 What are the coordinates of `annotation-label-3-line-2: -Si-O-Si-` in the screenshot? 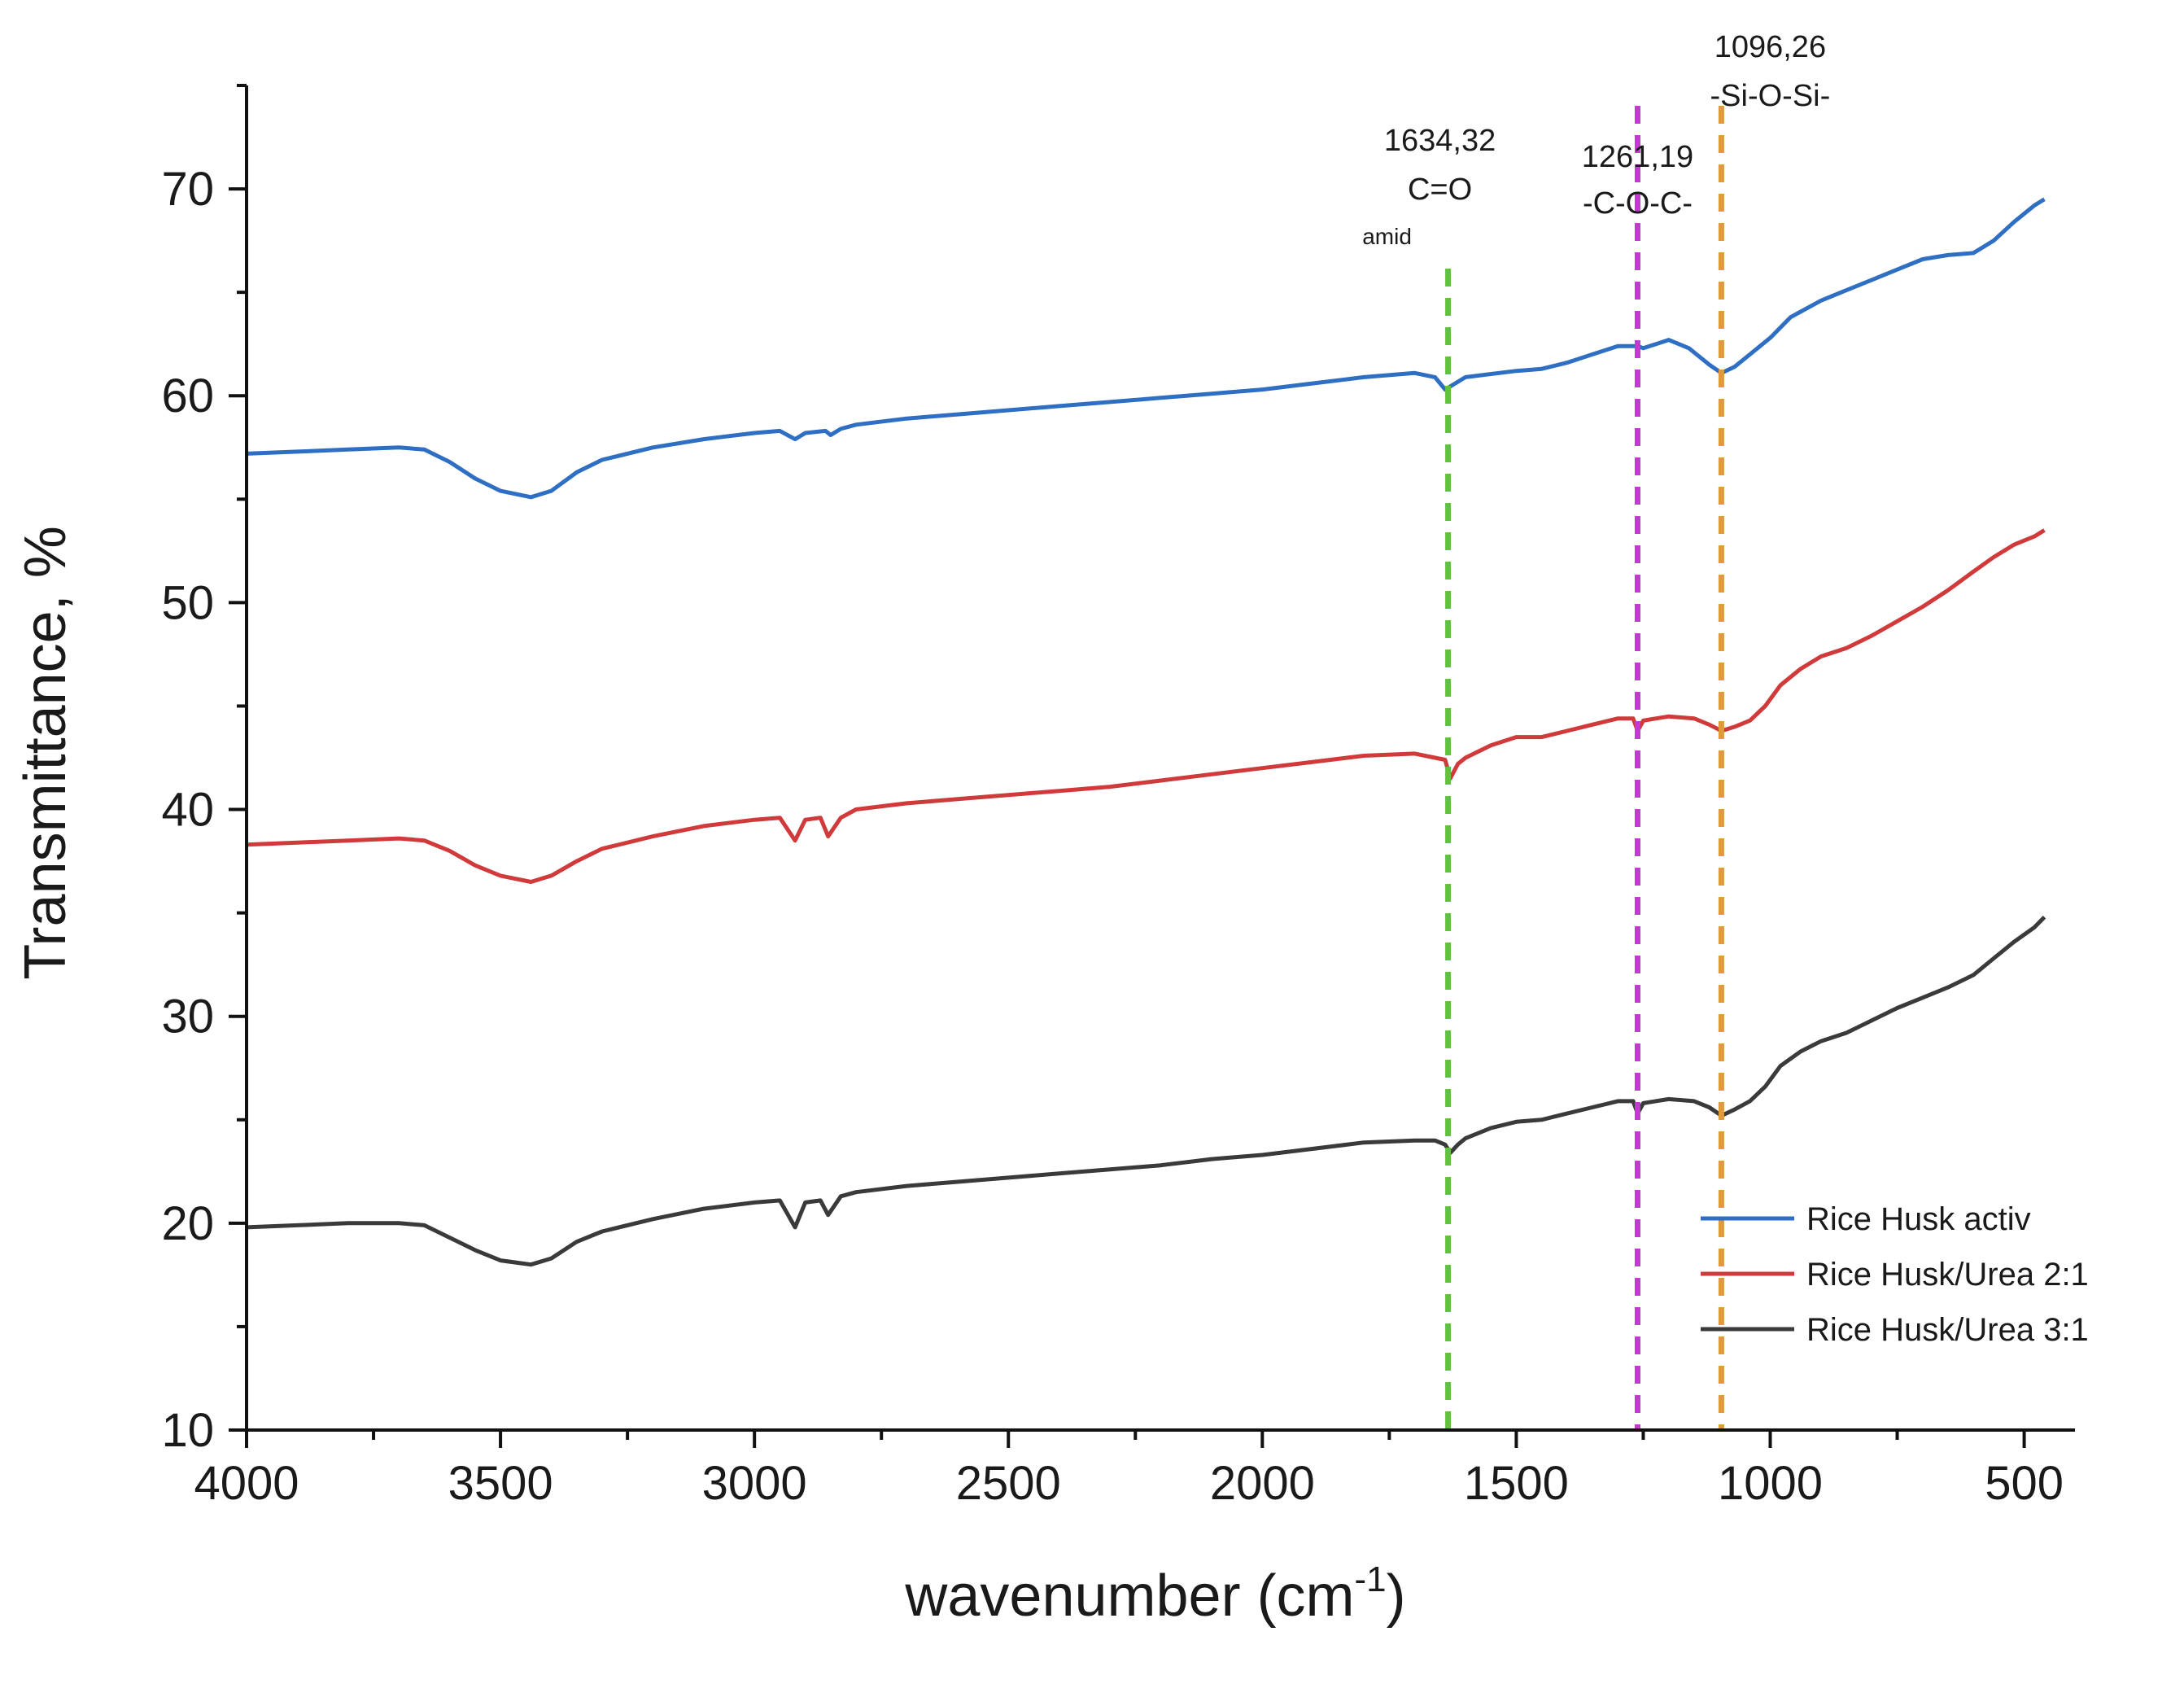 It's located at (1771, 96).